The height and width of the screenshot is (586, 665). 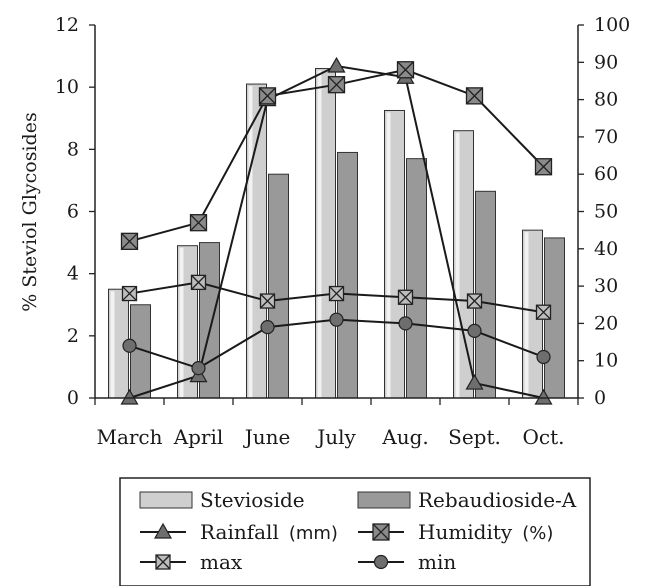 What do you see at coordinates (437, 562) in the screenshot?
I see `legend-label: min` at bounding box center [437, 562].